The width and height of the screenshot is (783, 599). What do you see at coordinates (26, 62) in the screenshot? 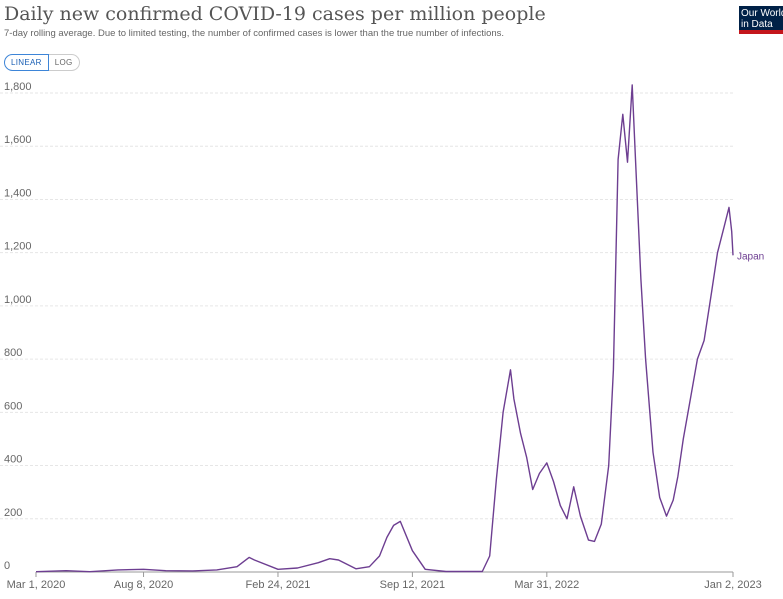
I see `linear-scale-button: LINEAR` at bounding box center [26, 62].